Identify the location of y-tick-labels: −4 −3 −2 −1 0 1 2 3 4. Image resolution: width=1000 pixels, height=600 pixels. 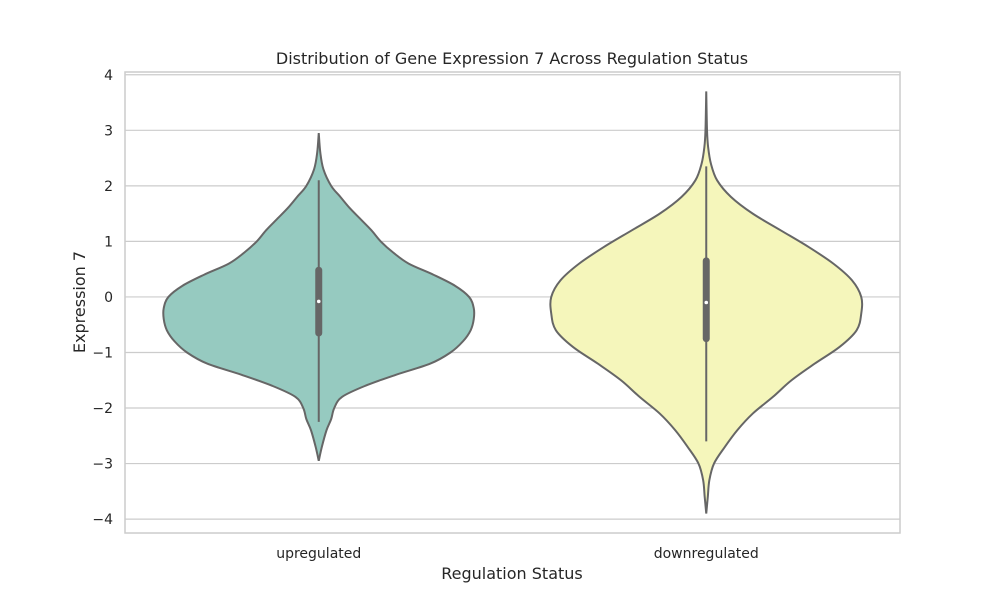
(102, 298).